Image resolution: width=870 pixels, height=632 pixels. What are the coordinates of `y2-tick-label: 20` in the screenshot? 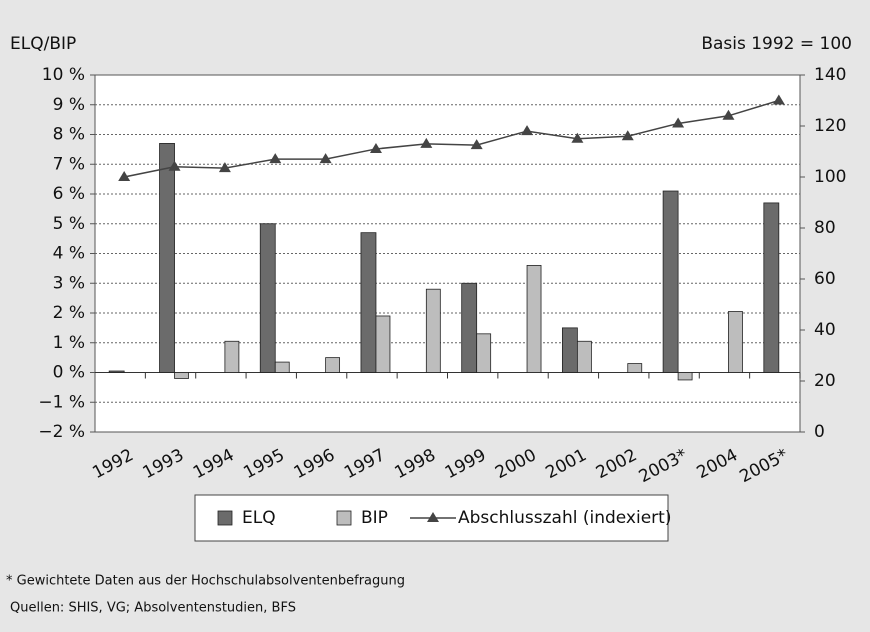 It's located at (825, 381).